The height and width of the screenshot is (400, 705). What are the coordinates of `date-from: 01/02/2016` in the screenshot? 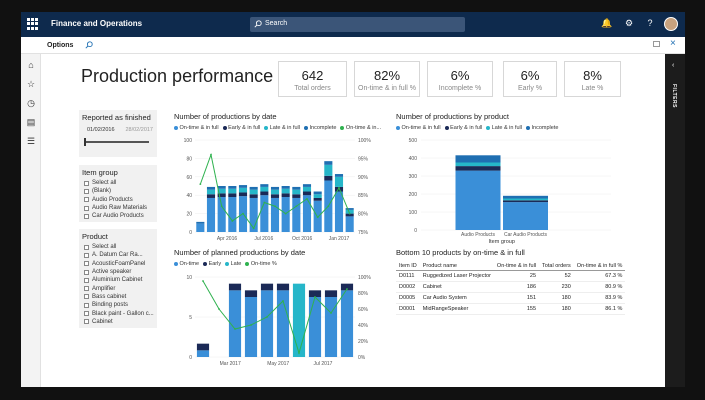 It's located at (101, 130).